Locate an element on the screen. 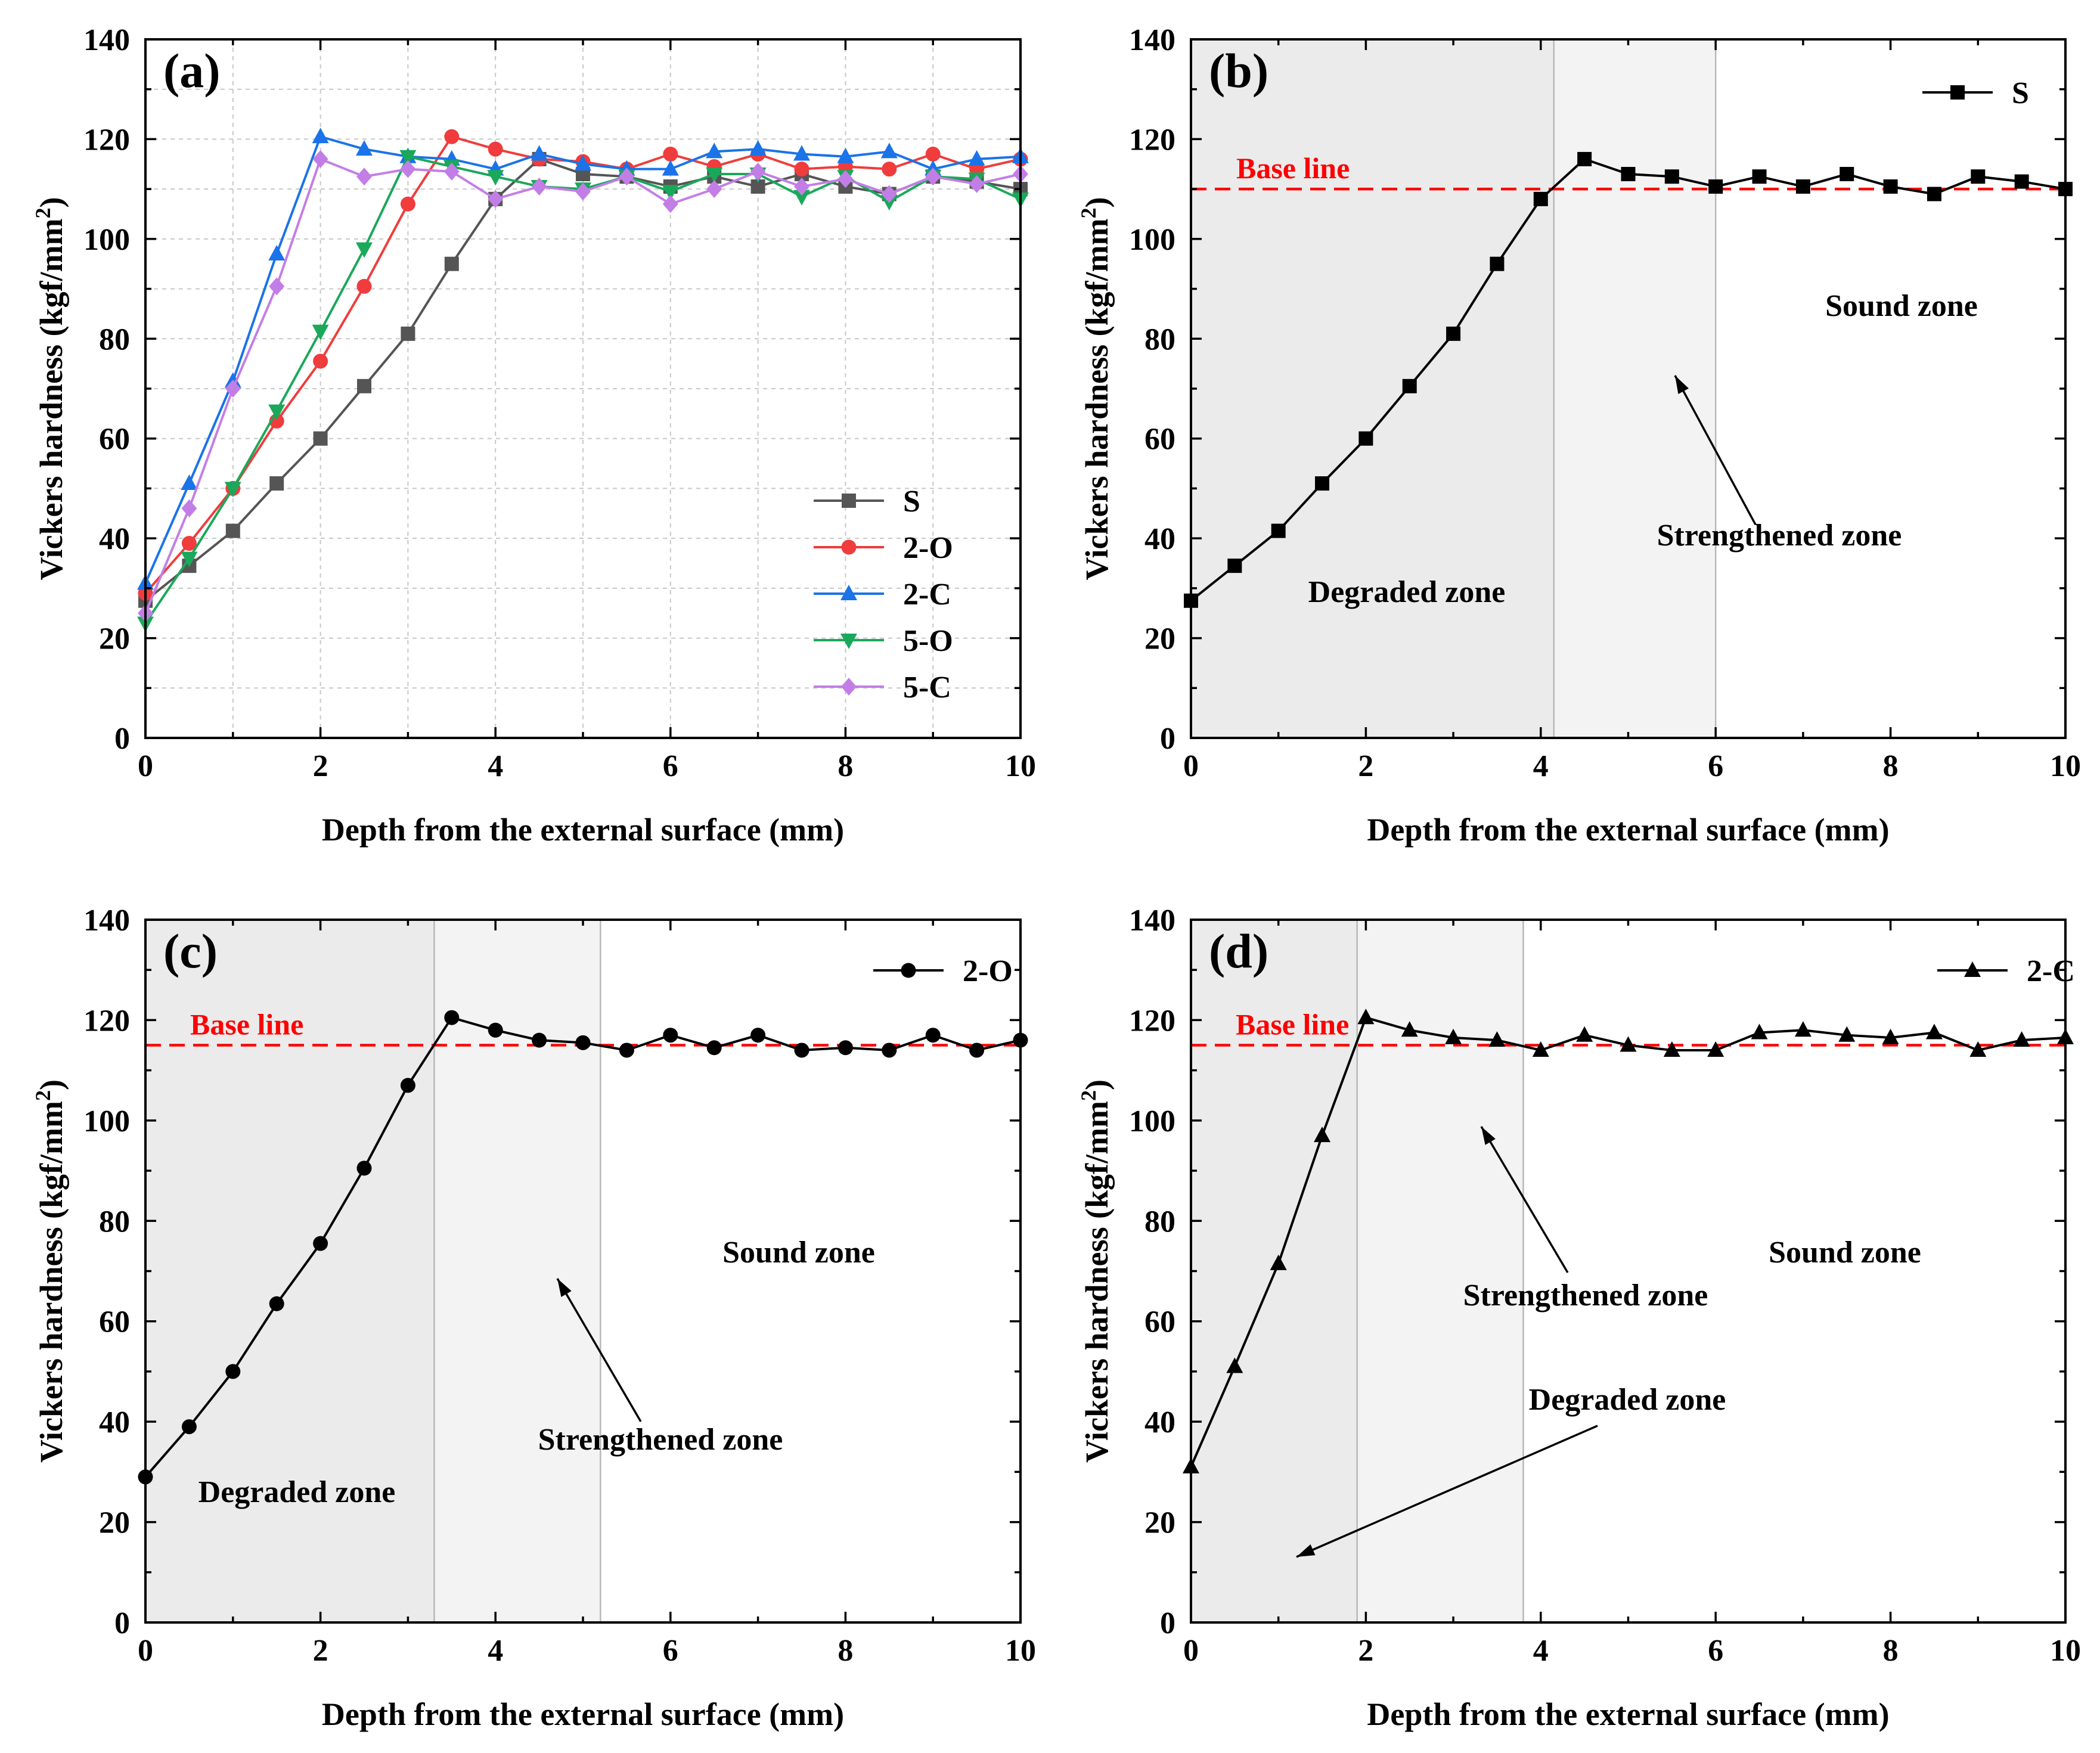 This screenshot has width=2100, height=1753. sound-zone-label: Sound zone is located at coordinates (1901, 306).